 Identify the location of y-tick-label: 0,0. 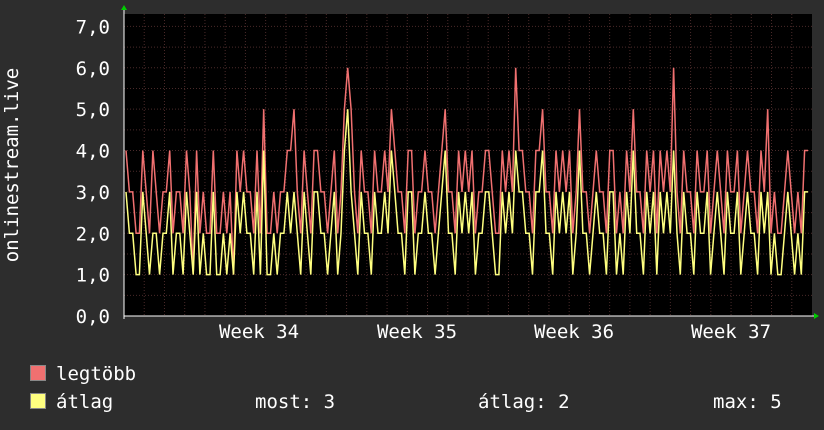
(93, 317).